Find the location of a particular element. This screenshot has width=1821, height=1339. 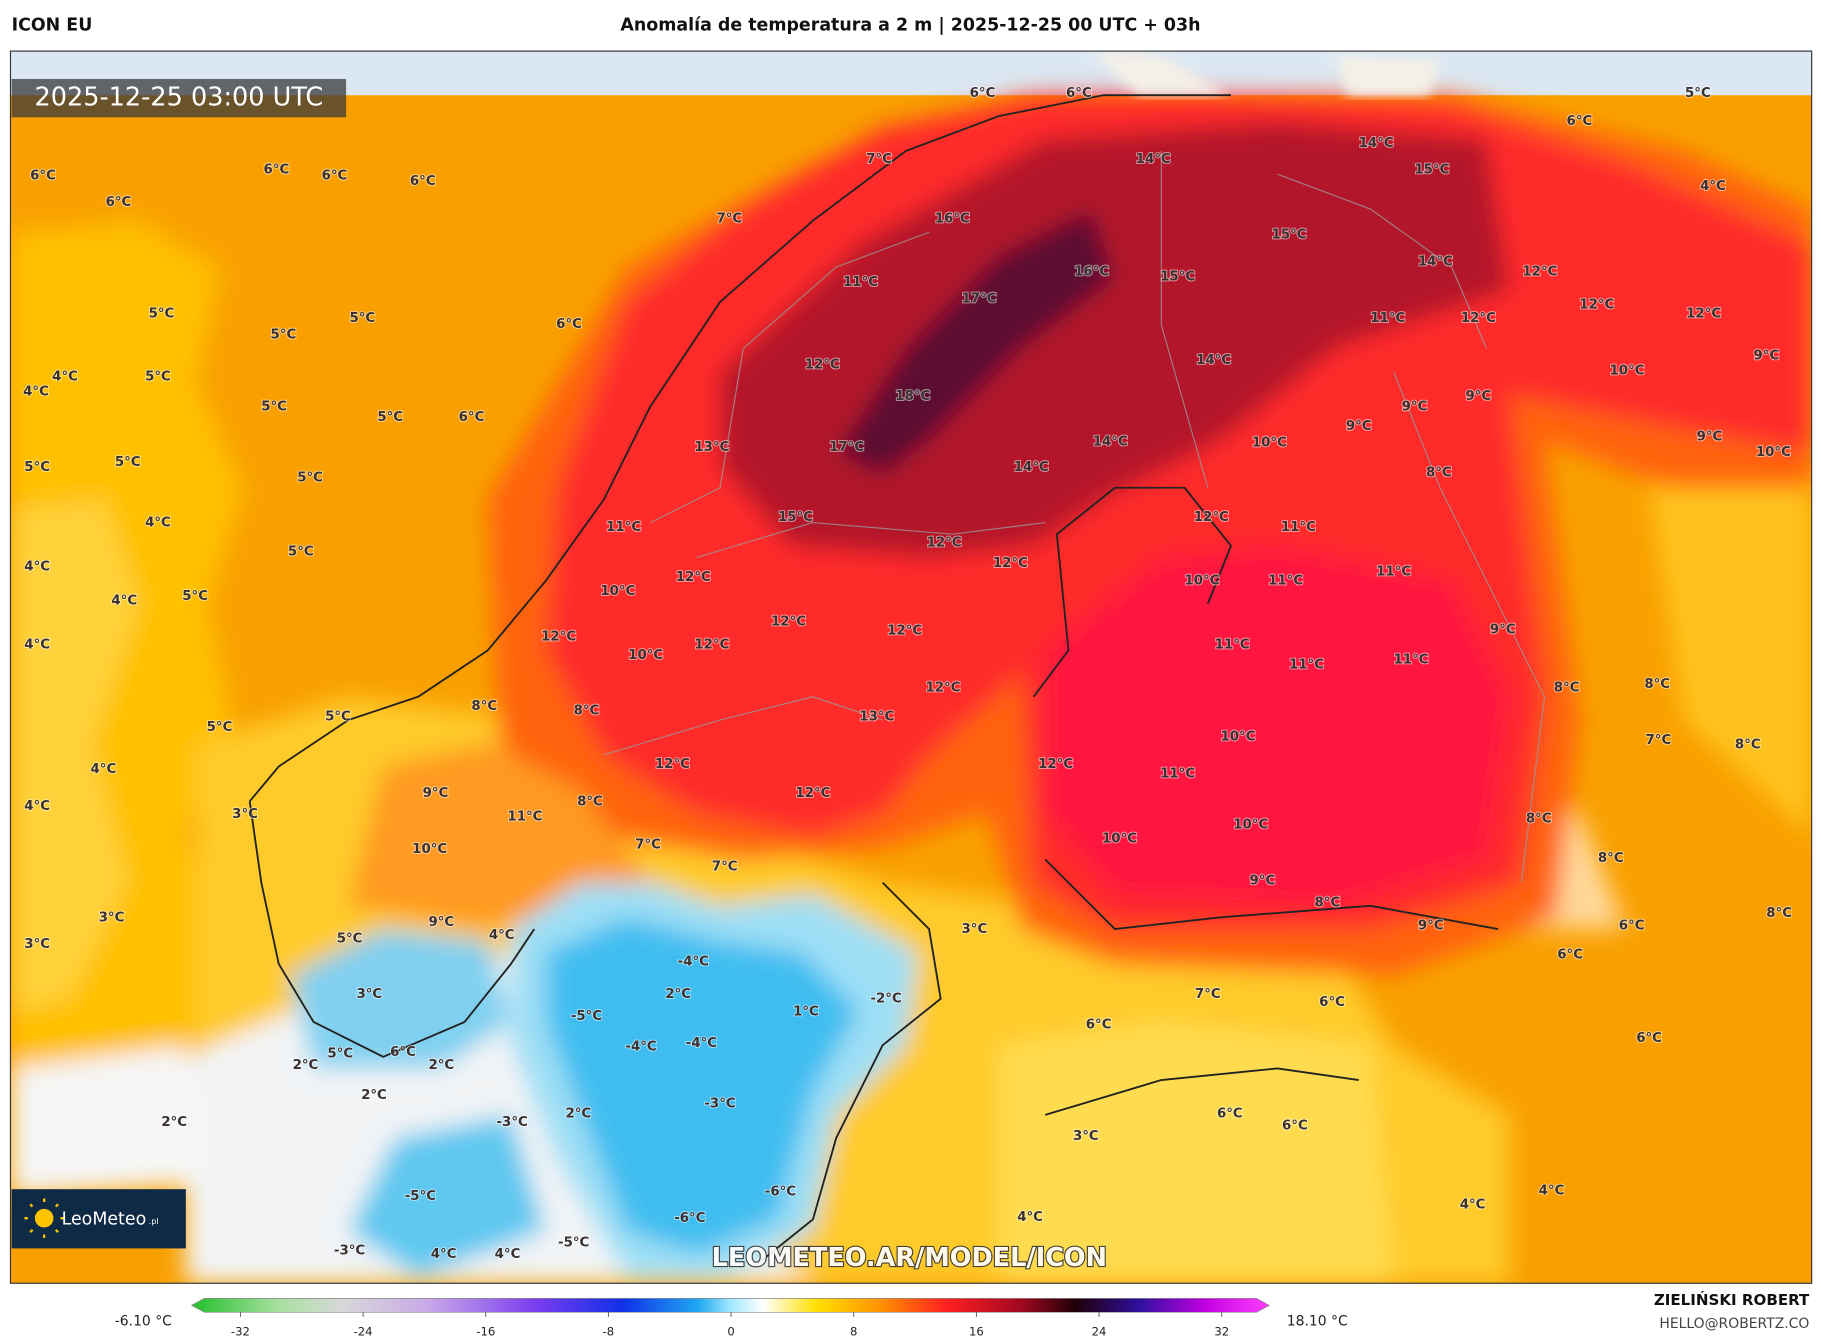

timestamp: 2025-12-25 03:00 UTC is located at coordinates (178, 98).